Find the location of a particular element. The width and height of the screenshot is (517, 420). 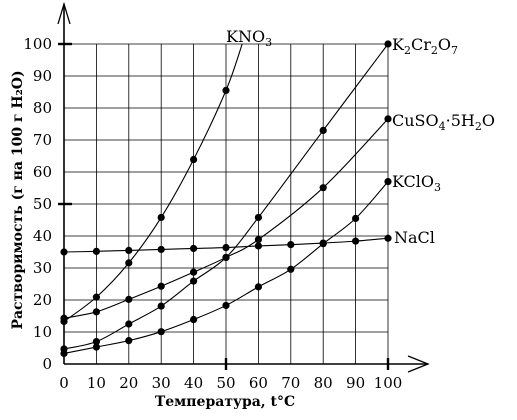

x-axis-arrow is located at coordinates (418, 364).